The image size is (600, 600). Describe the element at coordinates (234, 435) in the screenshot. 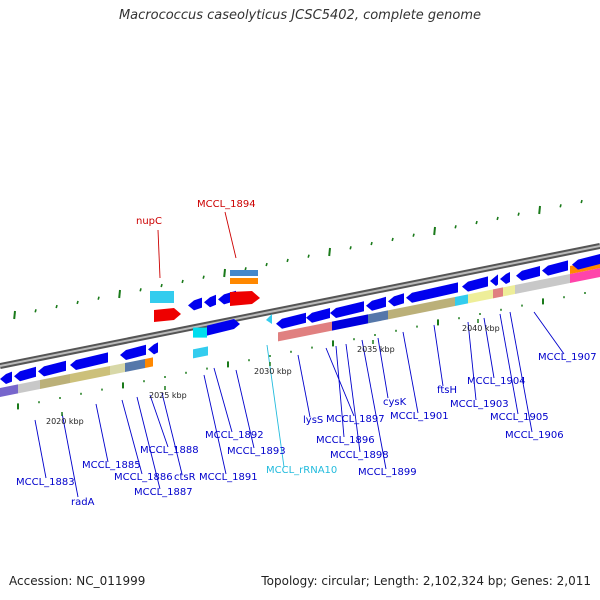

I see `gene-label: MCCL_1892` at that location.